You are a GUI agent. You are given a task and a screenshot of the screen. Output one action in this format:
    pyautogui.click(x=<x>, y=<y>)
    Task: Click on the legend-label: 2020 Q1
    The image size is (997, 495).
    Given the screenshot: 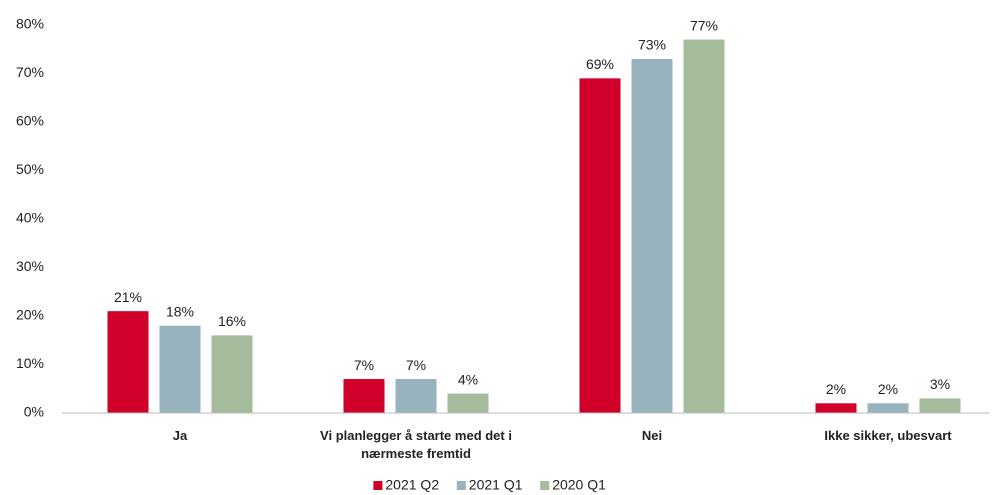 What is the action you would take?
    pyautogui.click(x=579, y=485)
    